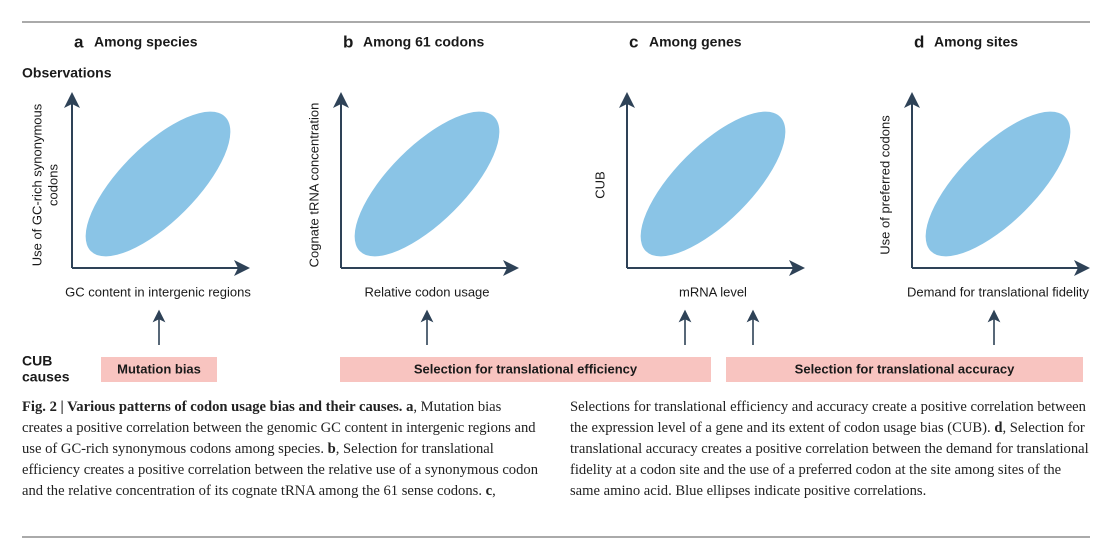  What do you see at coordinates (884, 185) in the screenshot?
I see `y-axis-label: Use of preferred codons` at bounding box center [884, 185].